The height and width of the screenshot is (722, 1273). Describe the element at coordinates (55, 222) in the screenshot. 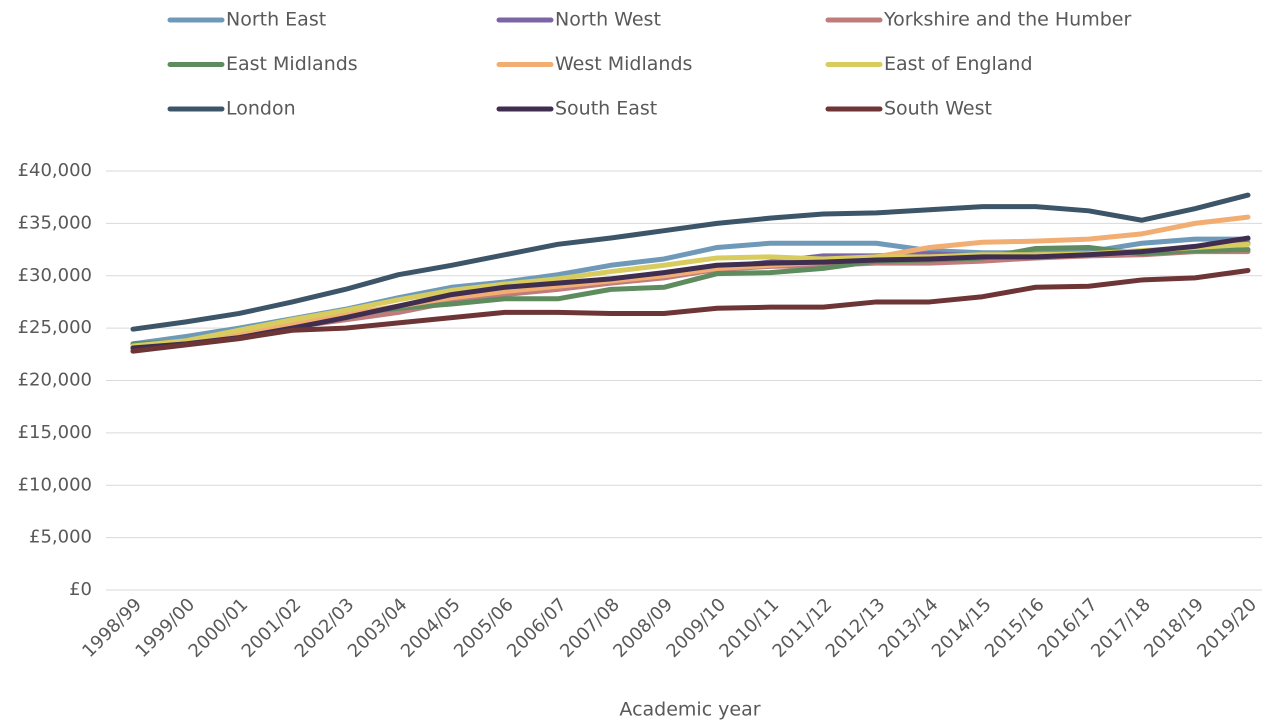

I see `y-tick-label: £35,000` at that location.